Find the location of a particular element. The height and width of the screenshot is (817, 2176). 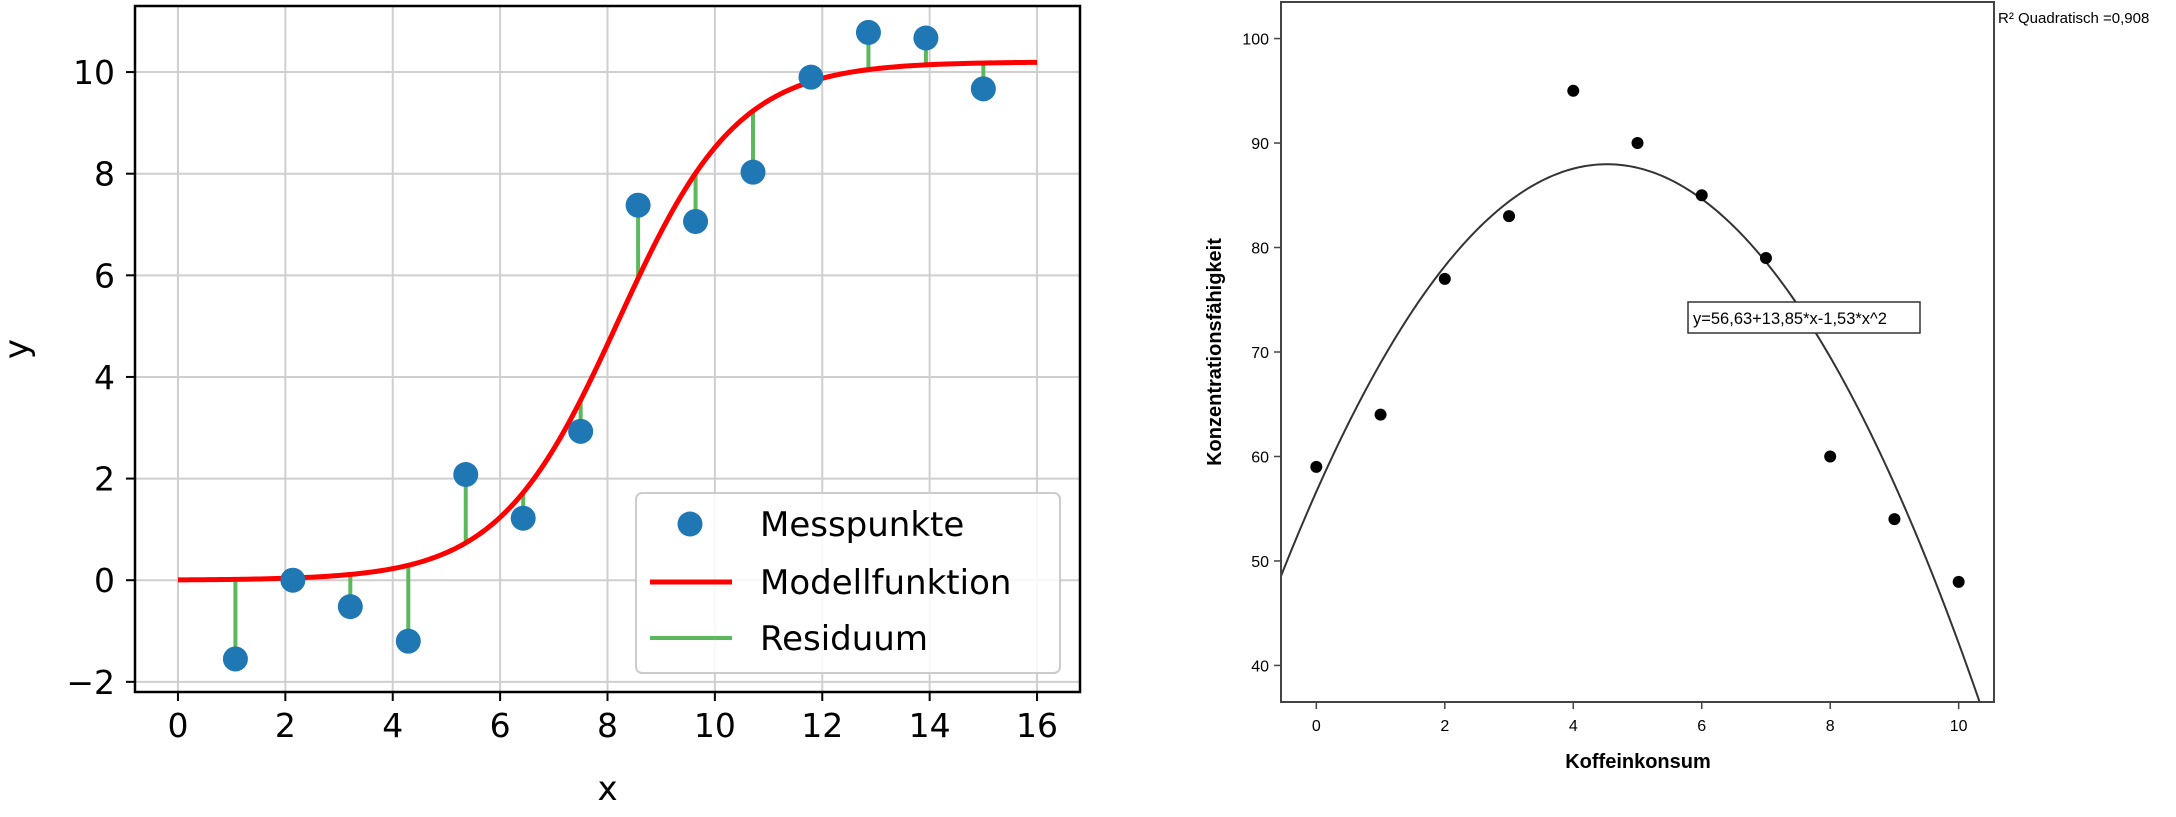

y-axis-label: y is located at coordinates (18, 349).